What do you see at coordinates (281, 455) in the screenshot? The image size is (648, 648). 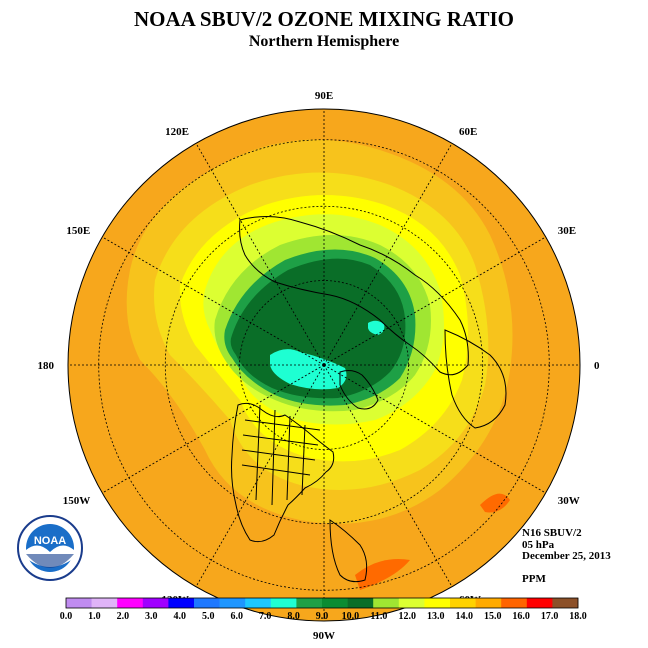 I see `us-grid-lines` at bounding box center [281, 455].